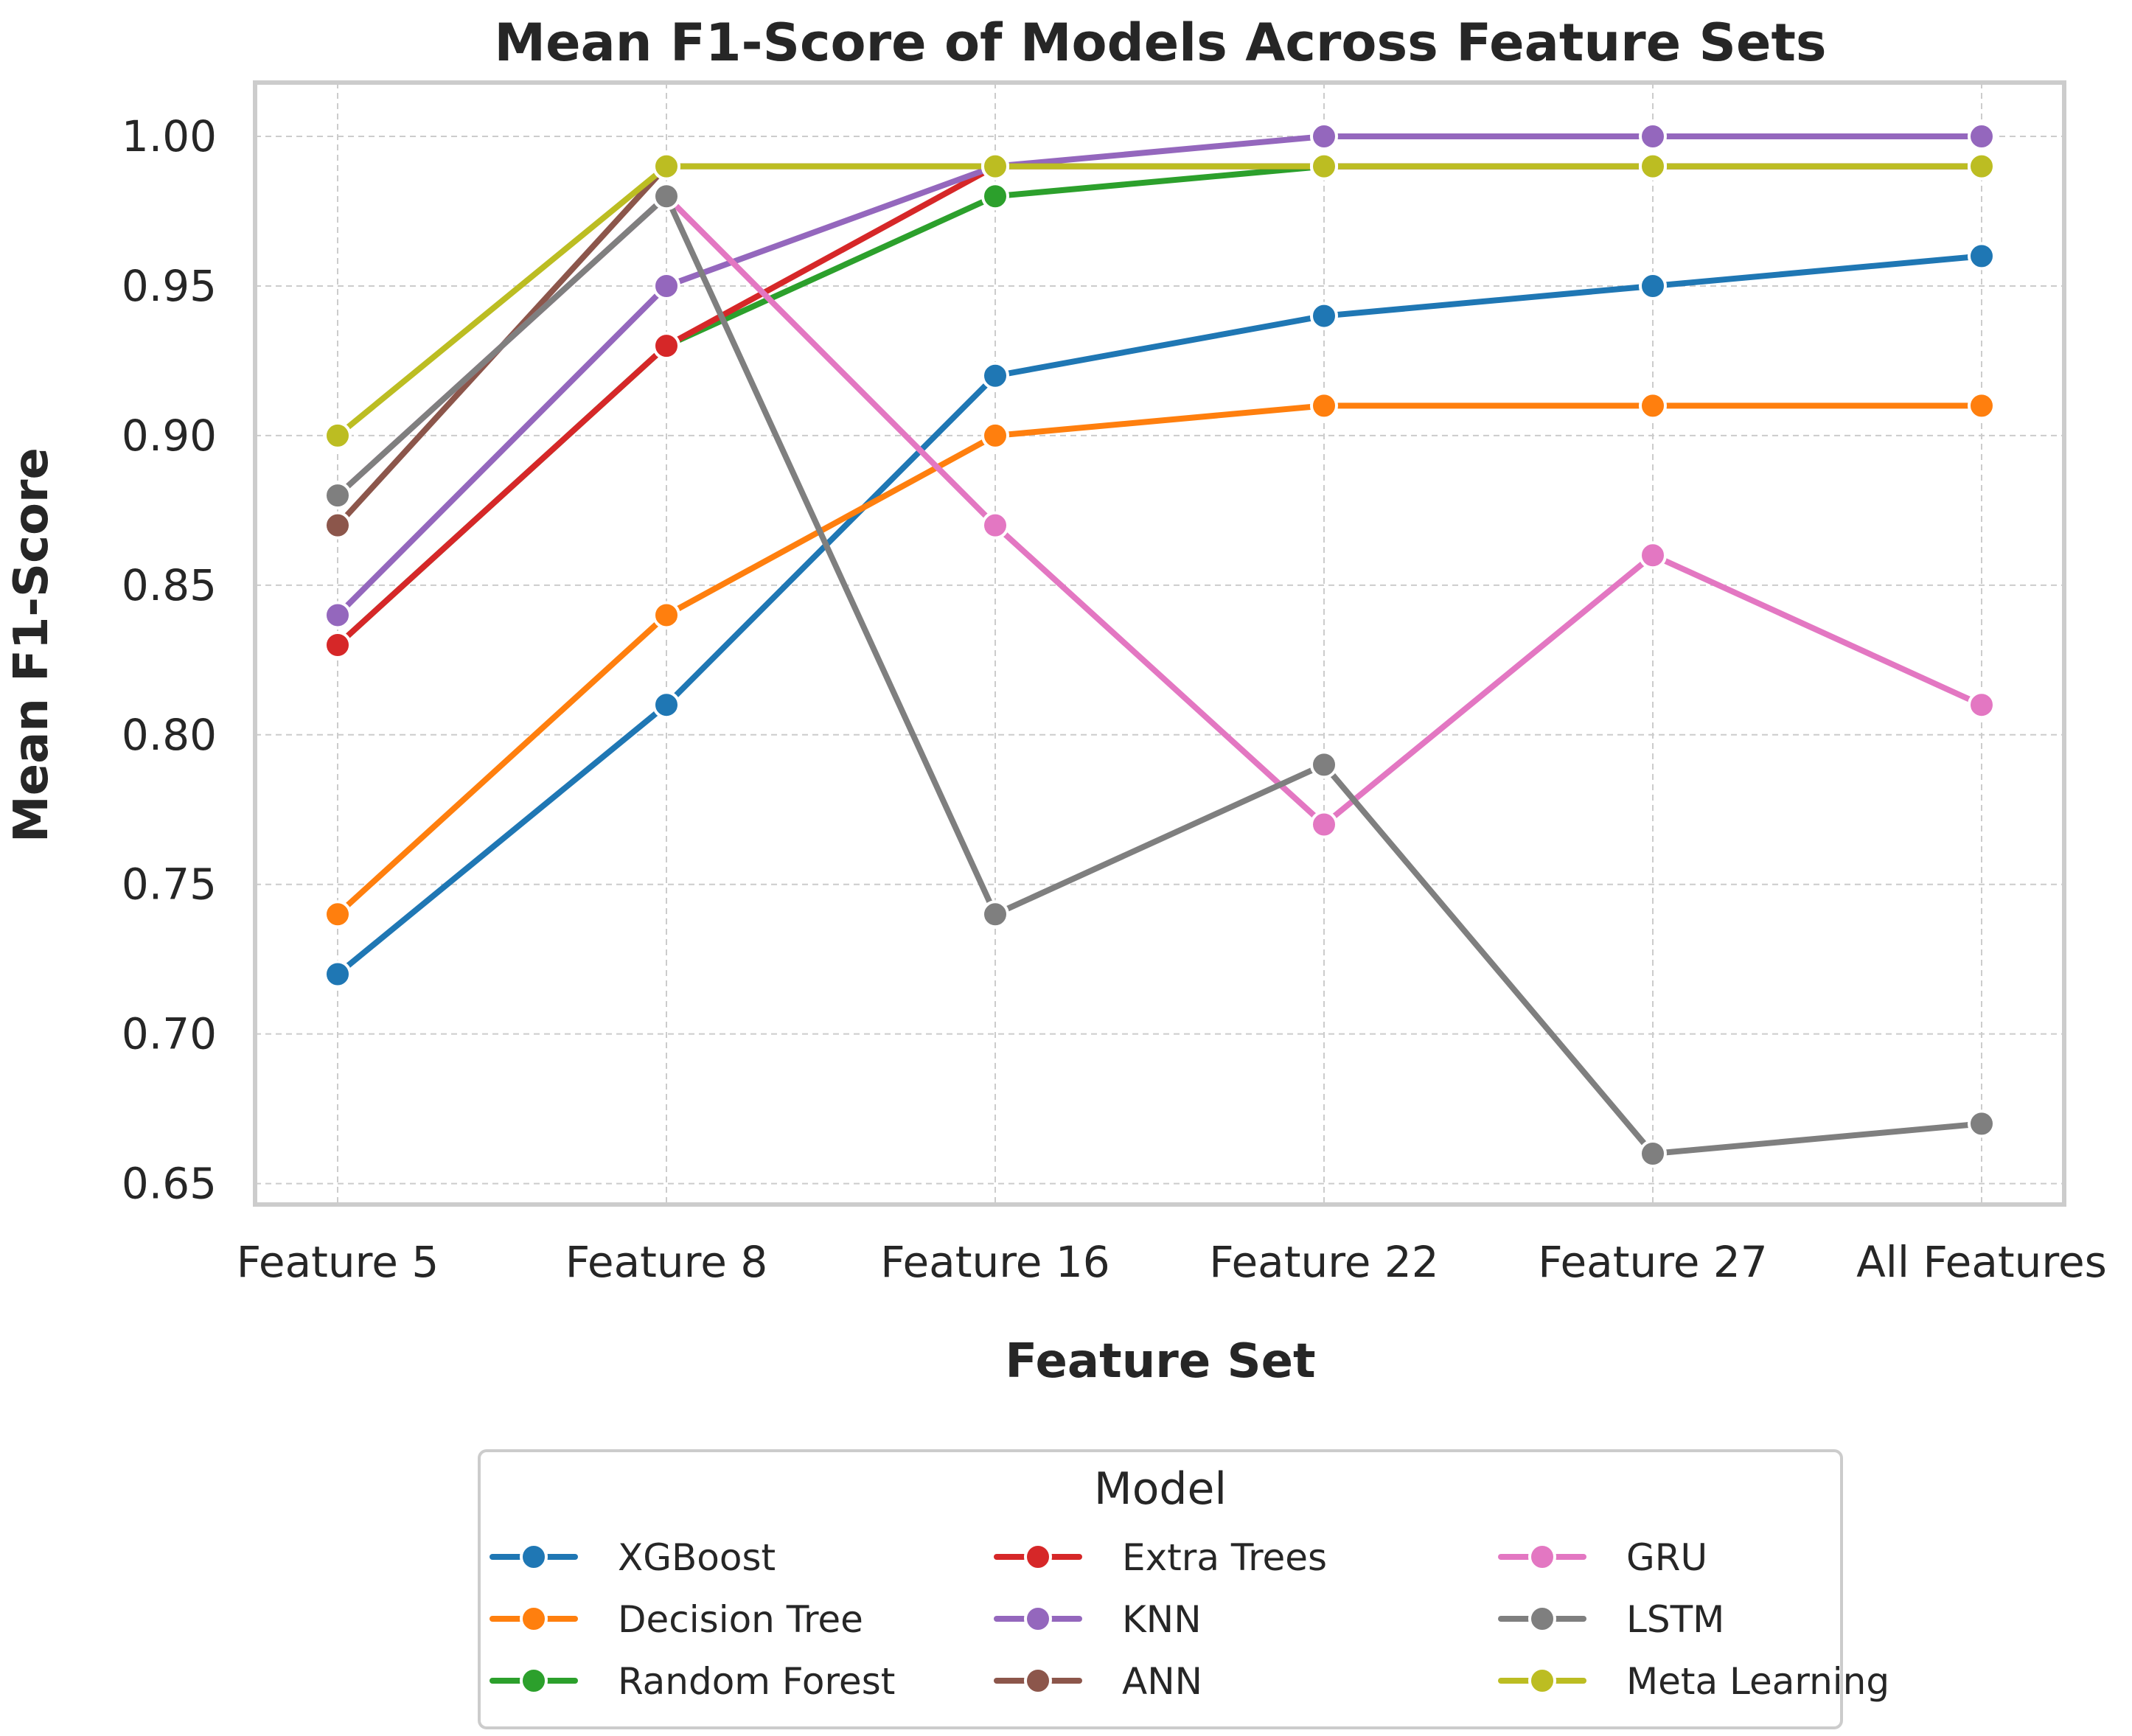 Image resolution: width=2132 pixels, height=1736 pixels. What do you see at coordinates (1098, 1619) in the screenshot?
I see `legend-item-knn: KNN` at bounding box center [1098, 1619].